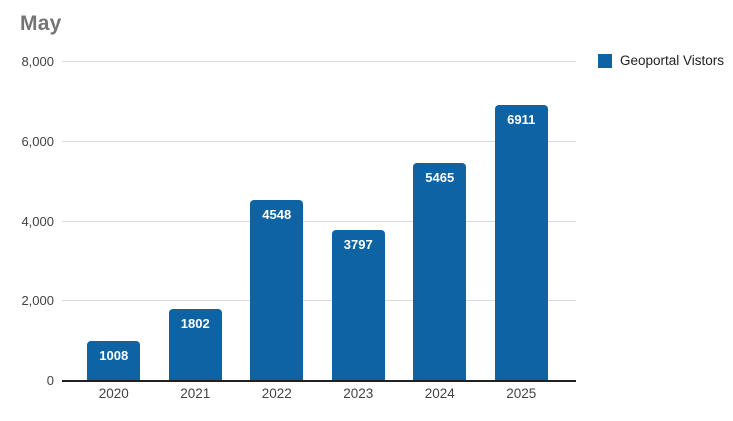 Image resolution: width=733 pixels, height=421 pixels. Describe the element at coordinates (319, 381) in the screenshot. I see `x-axis-line` at that location.